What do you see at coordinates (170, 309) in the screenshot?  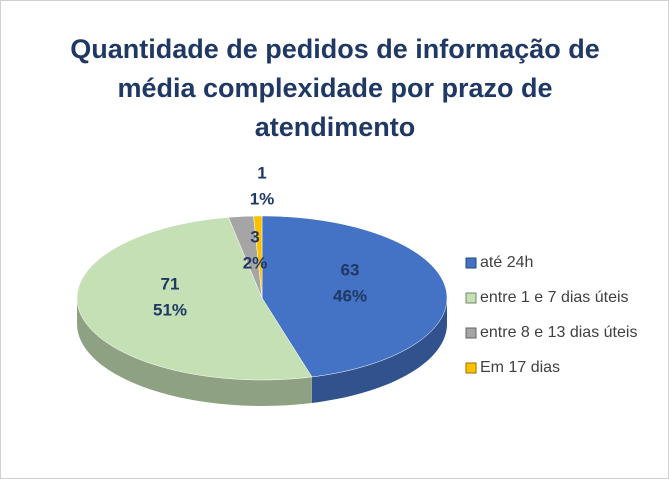 I see `percent-label: 51%` at bounding box center [170, 309].